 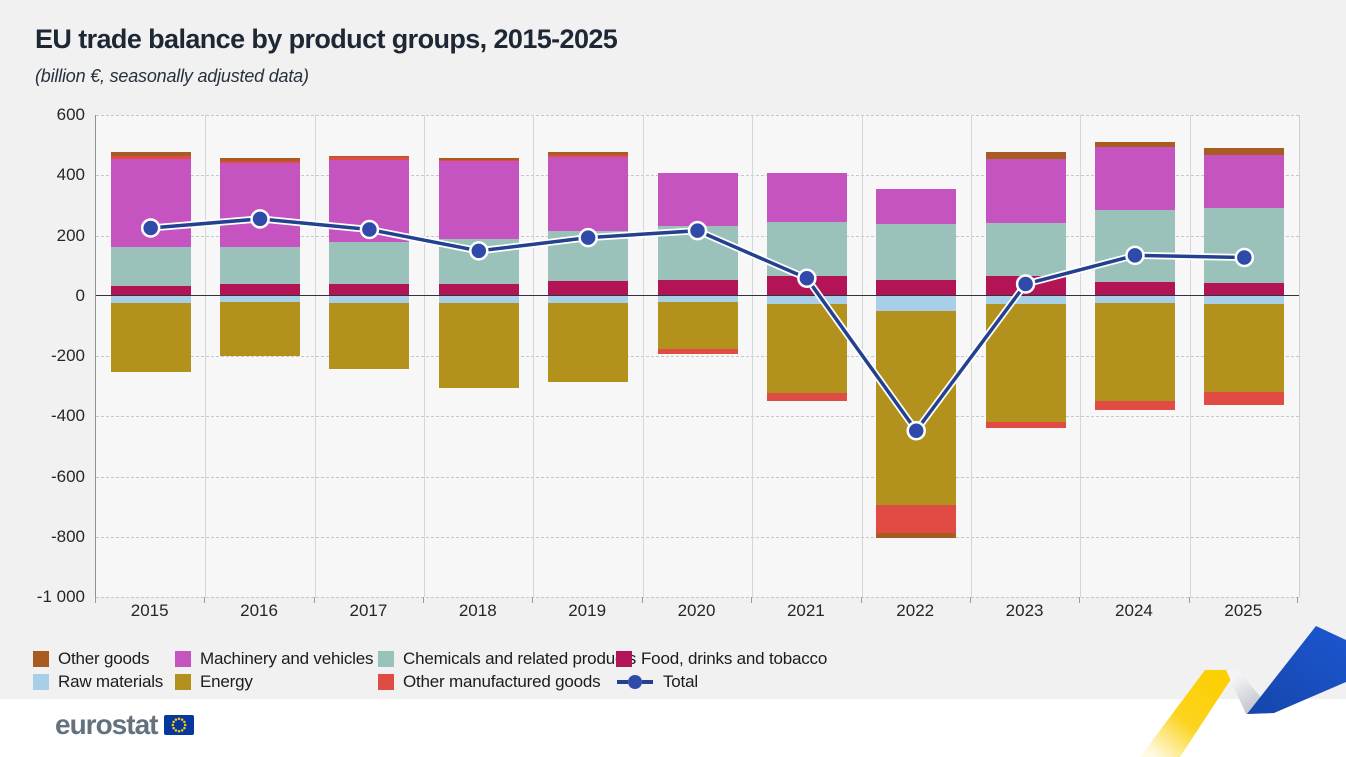 What do you see at coordinates (150, 153) in the screenshot?
I see `bar-2015-other_goods` at bounding box center [150, 153].